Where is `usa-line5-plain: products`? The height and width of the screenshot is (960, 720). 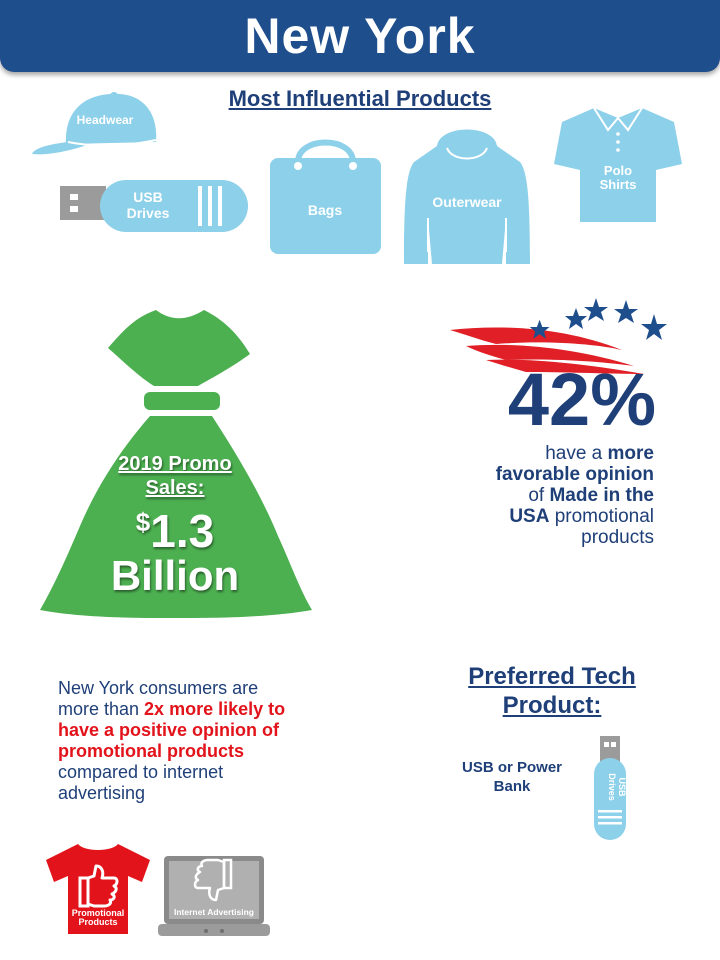 usa-line5-plain: products is located at coordinates (617, 537).